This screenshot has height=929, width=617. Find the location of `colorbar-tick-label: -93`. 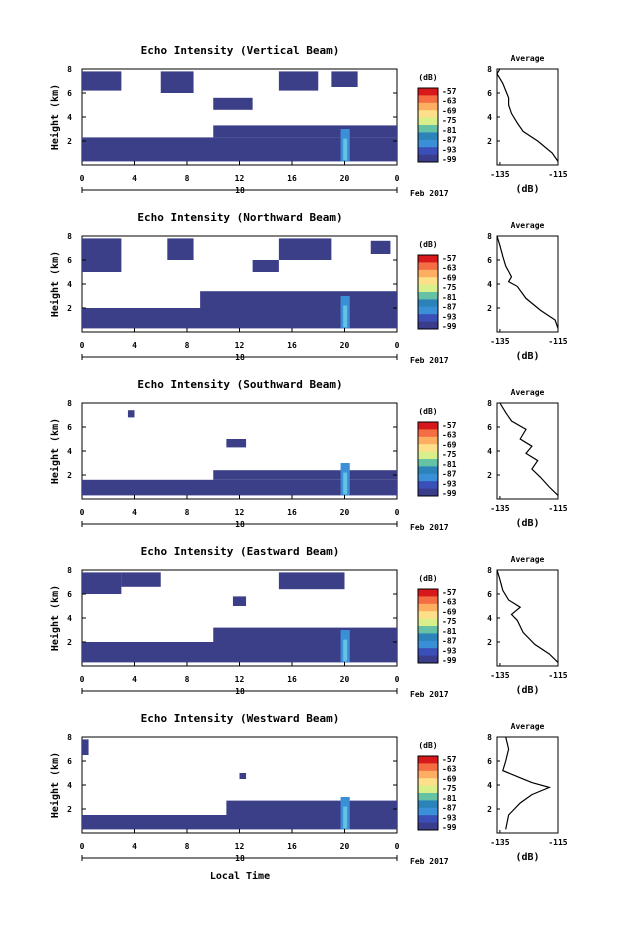

colorbar-tick-label: -93 is located at coordinates (449, 149).